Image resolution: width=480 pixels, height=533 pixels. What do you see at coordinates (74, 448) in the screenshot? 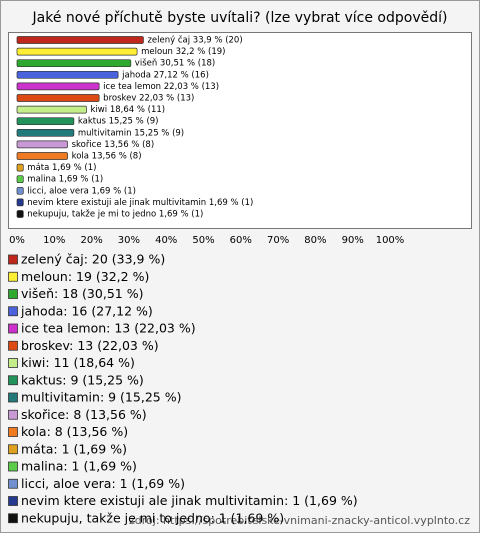
I see `legend-entry: máta: 1 (1,69 %)` at bounding box center [74, 448].